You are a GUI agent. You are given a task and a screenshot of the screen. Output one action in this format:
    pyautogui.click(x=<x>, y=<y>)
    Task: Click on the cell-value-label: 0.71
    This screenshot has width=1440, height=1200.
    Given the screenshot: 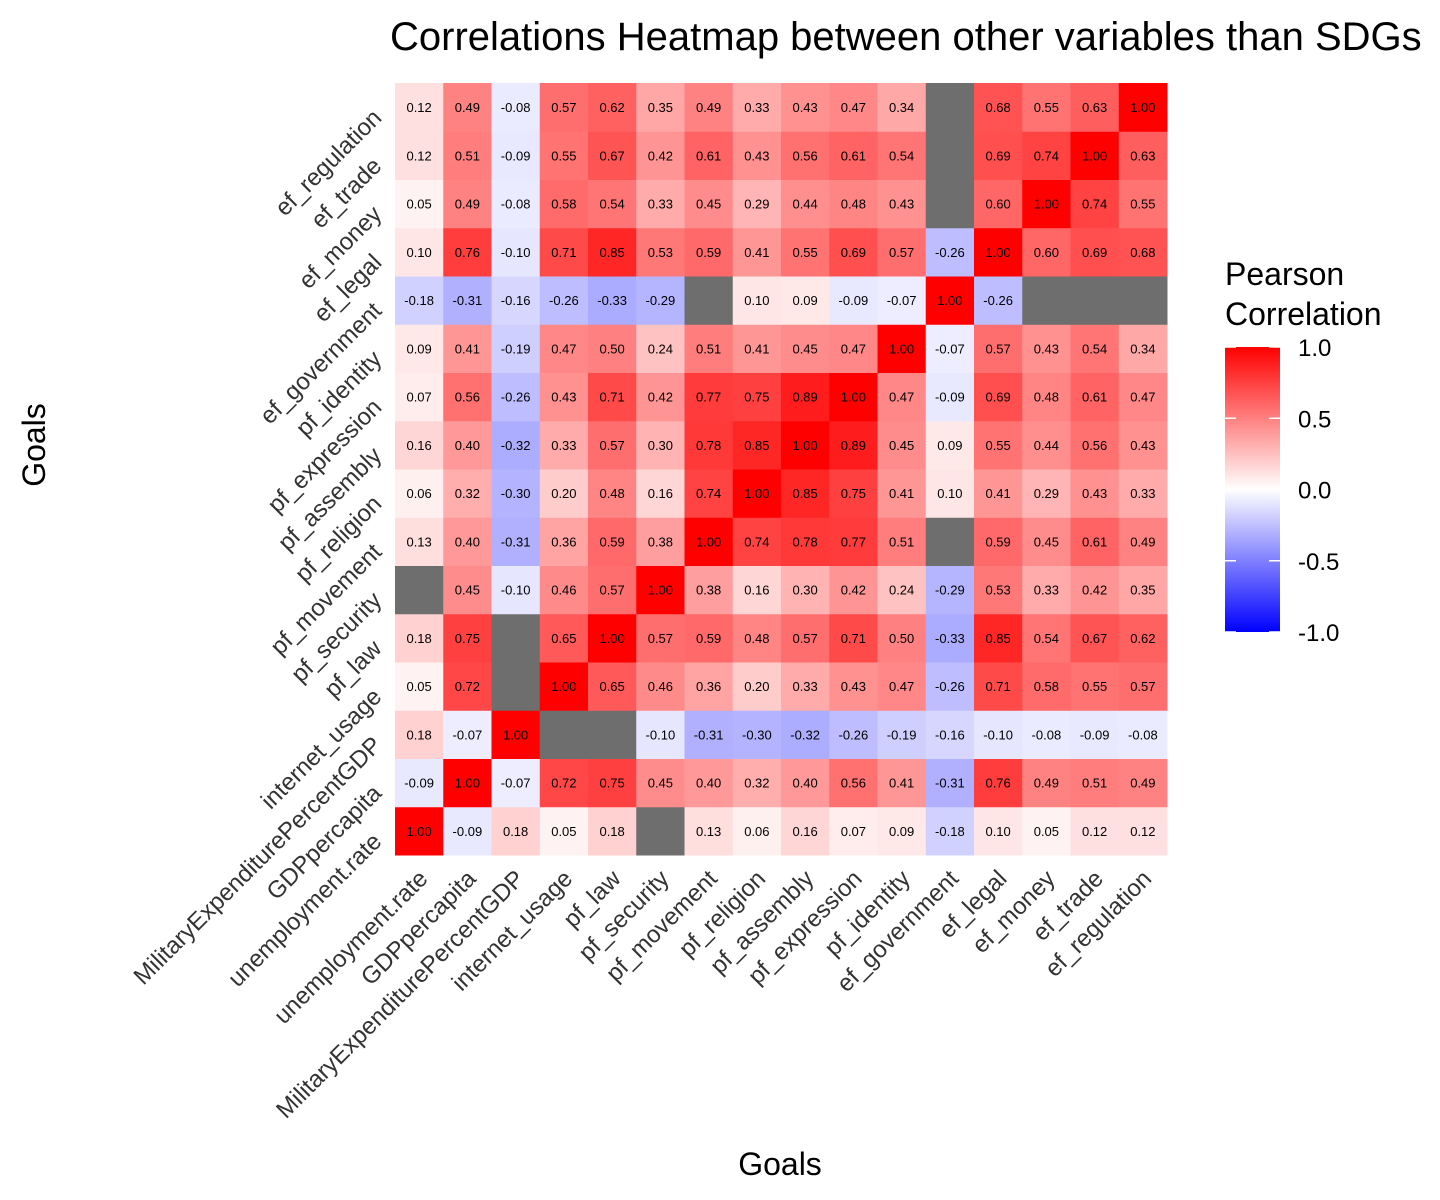 What is the action you would take?
    pyautogui.click(x=997, y=686)
    